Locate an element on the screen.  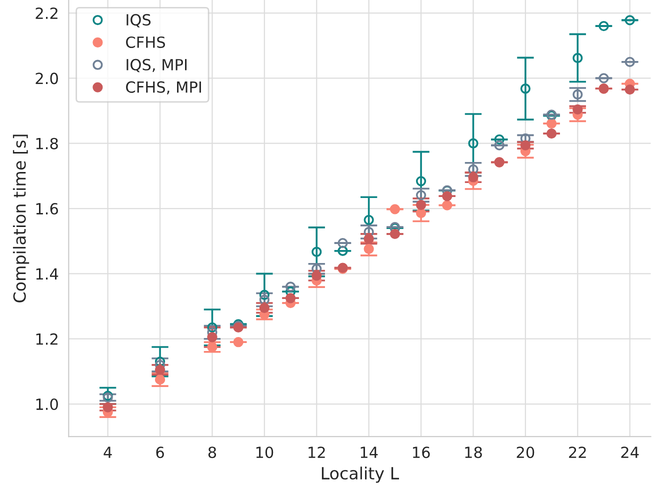
x-tick-label: 4 is located at coordinates (108, 452).